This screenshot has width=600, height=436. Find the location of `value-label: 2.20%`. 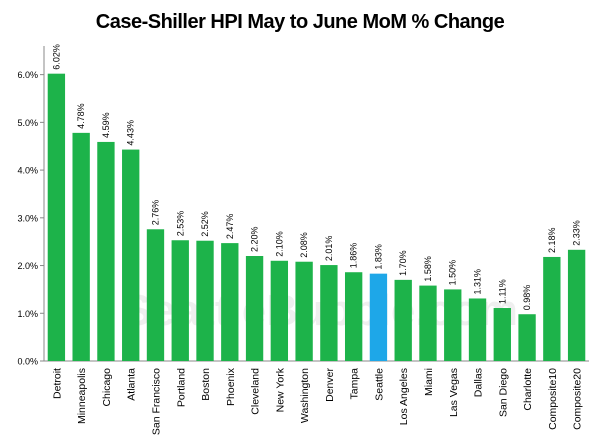

value-label: 2.20% is located at coordinates (255, 239).